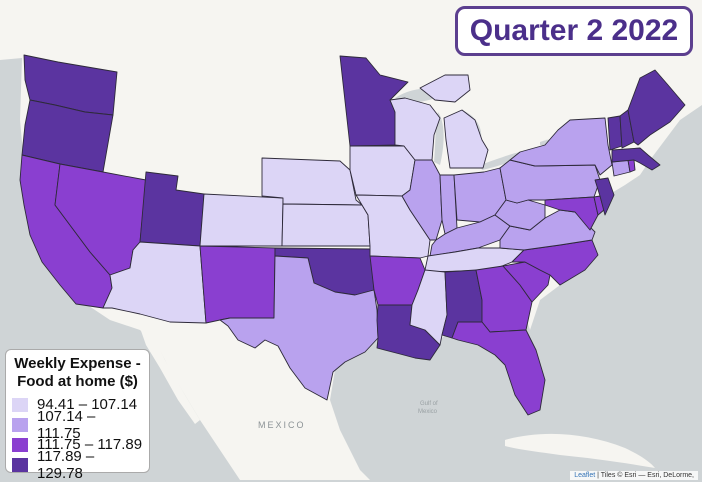  I want to click on state-NM: NM, so click(237, 284).